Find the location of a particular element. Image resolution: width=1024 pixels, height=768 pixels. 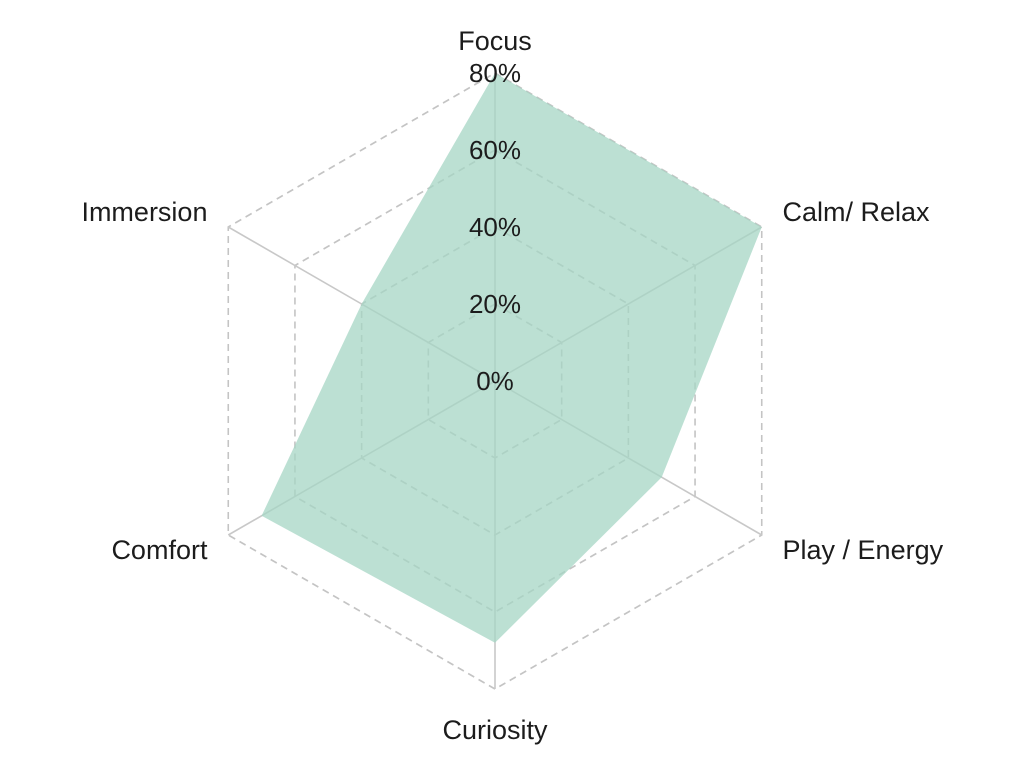

tick-label-0: 0% is located at coordinates (495, 381).